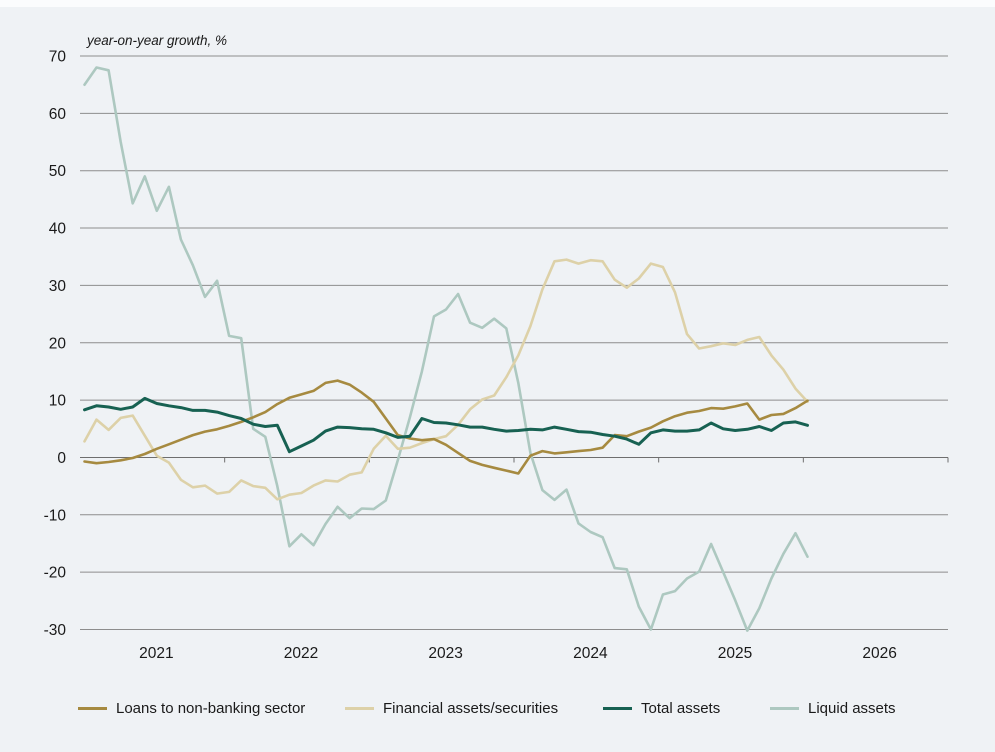 The image size is (995, 752). What do you see at coordinates (211, 708) in the screenshot?
I see `legend-label: Loans to non-banking sector` at bounding box center [211, 708].